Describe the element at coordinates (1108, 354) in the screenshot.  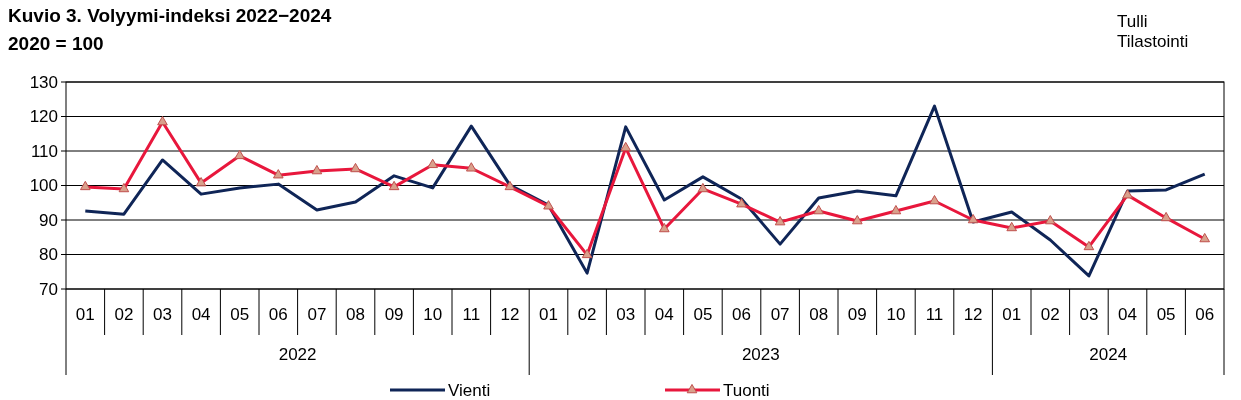
I see `text: 2024` at that location.